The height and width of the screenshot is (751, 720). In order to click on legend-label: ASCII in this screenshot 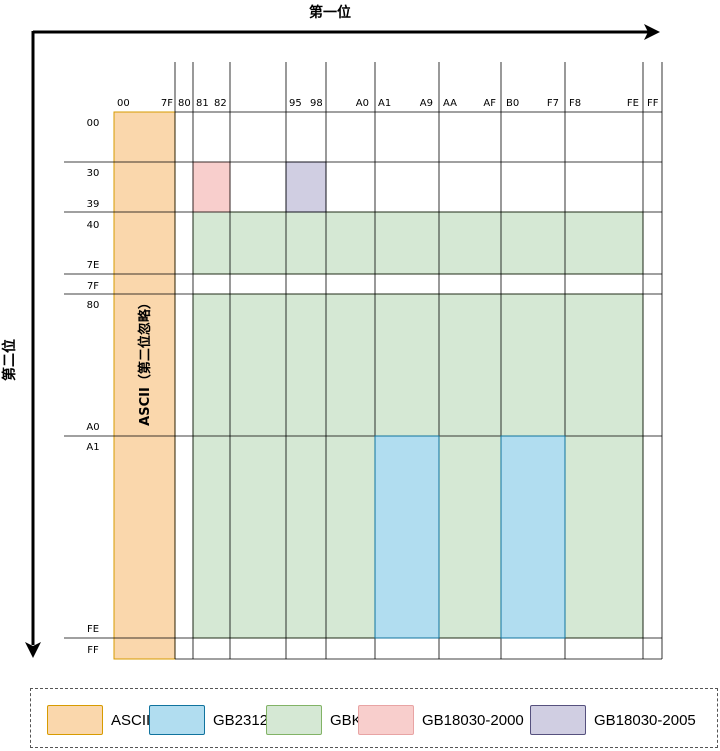, I will do `click(131, 720)`.